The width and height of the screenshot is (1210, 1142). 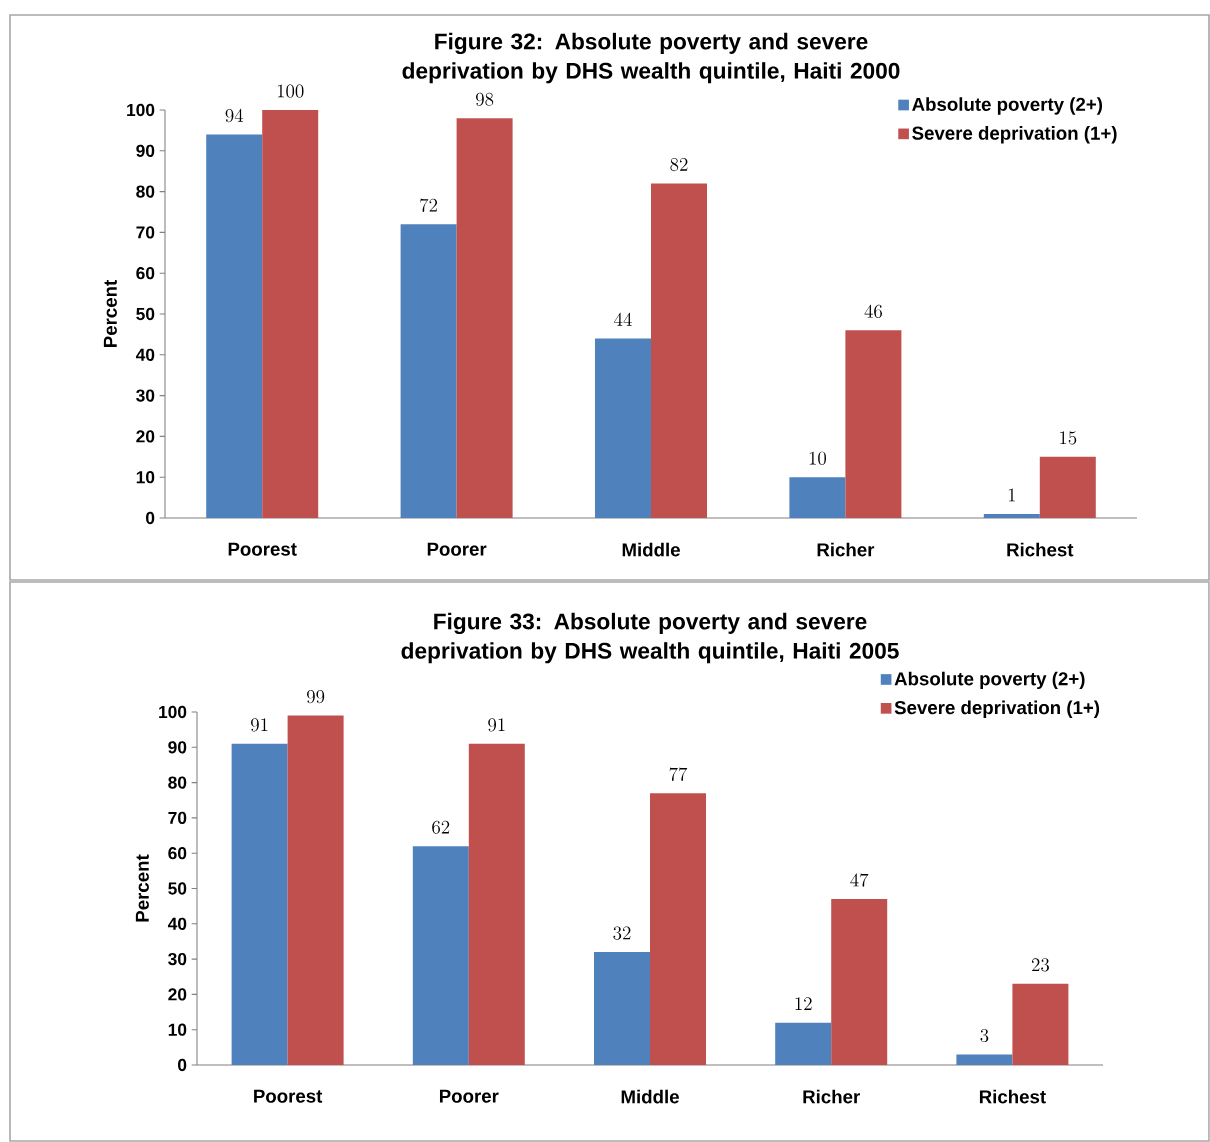 I want to click on data-label: 23, so click(x=1040, y=965).